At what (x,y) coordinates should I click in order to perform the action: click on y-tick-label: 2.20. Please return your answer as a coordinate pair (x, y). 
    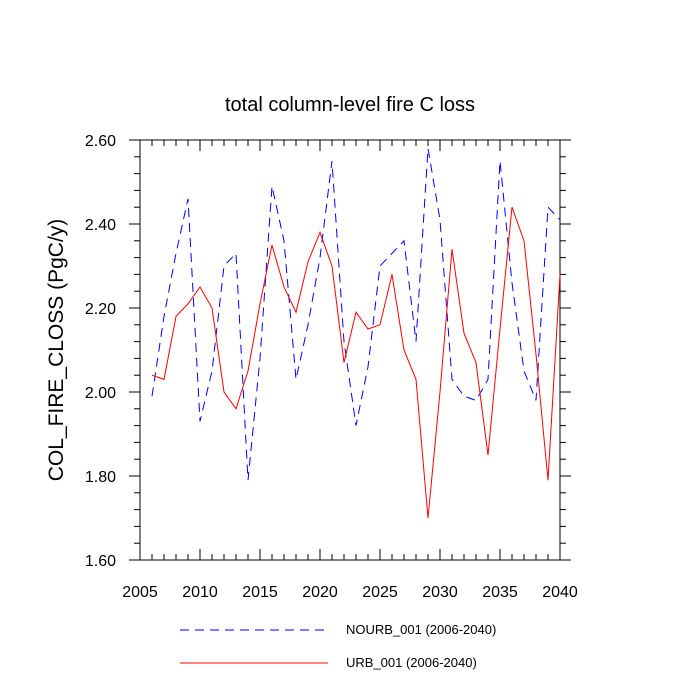
    Looking at the image, I should click on (100, 309).